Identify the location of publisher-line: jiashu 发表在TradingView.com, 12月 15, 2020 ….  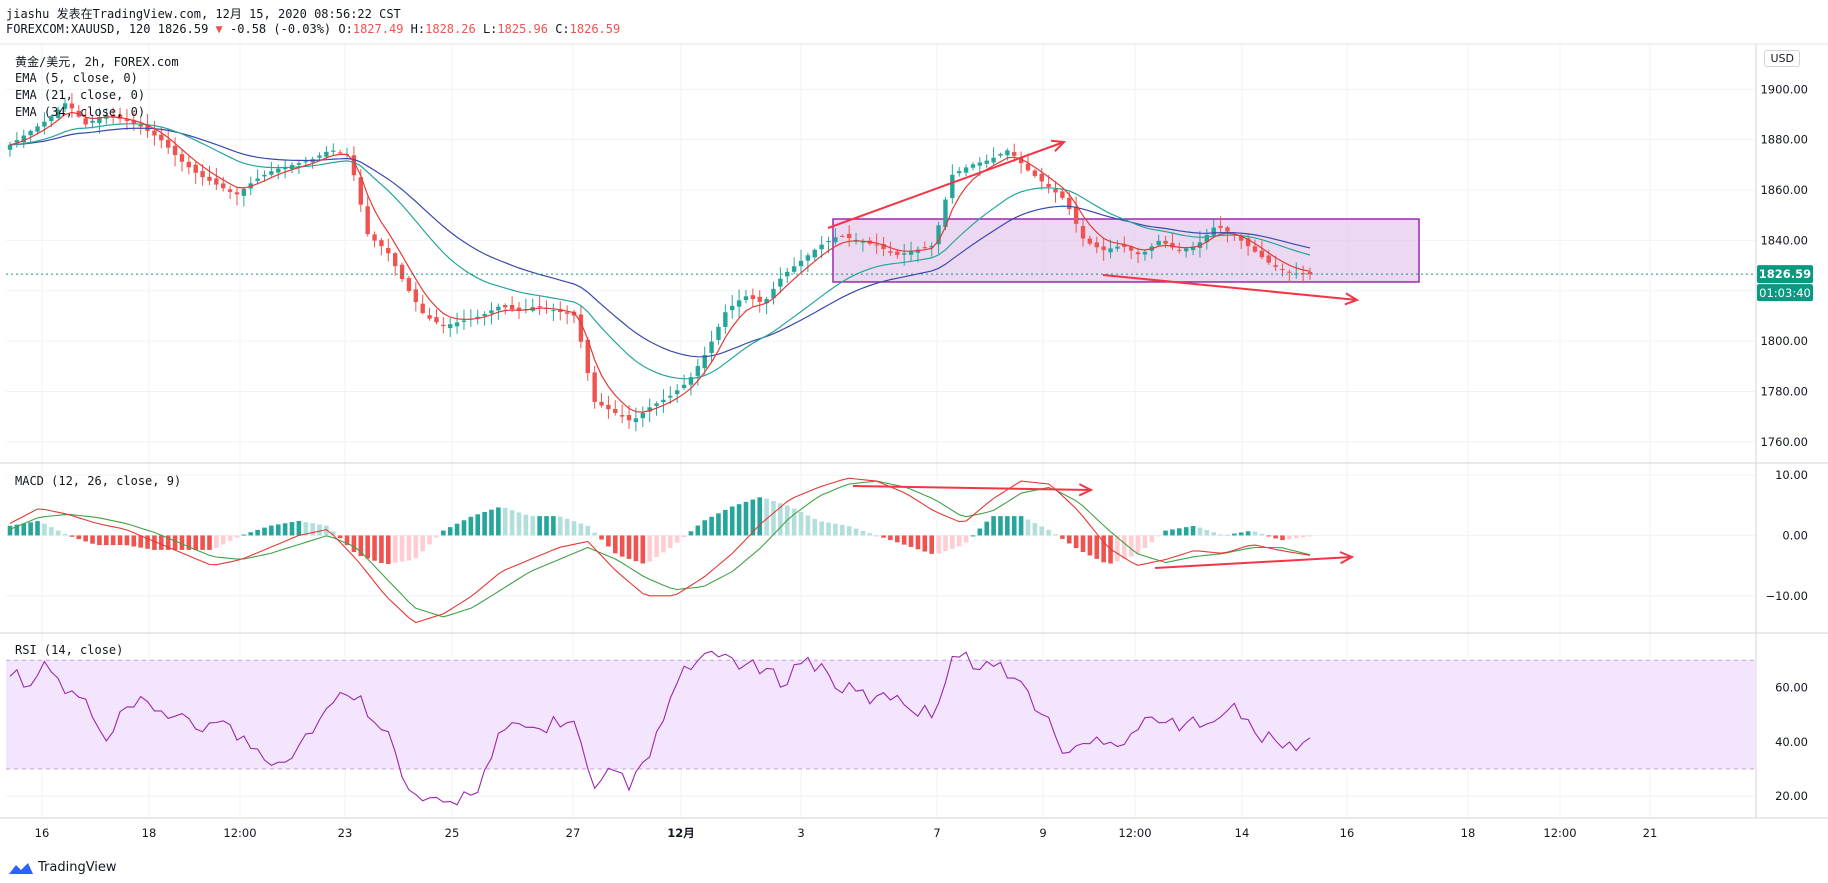
(203, 14).